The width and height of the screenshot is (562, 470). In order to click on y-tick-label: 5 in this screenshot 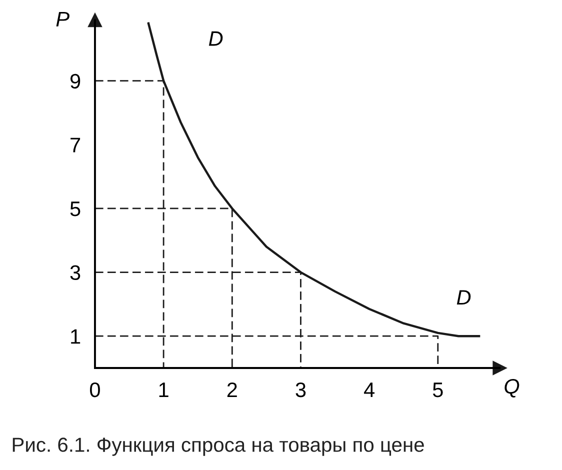, I will do `click(75, 209)`.